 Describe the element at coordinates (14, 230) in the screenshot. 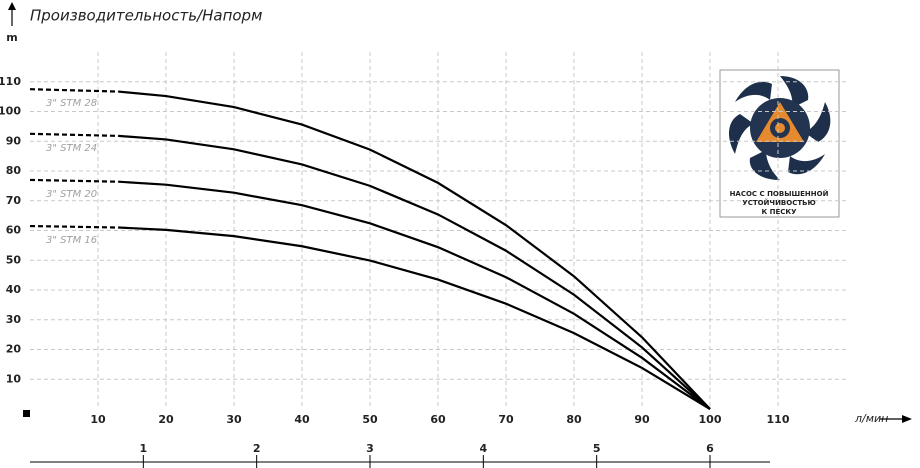

I see `y-tick-label: 60` at that location.